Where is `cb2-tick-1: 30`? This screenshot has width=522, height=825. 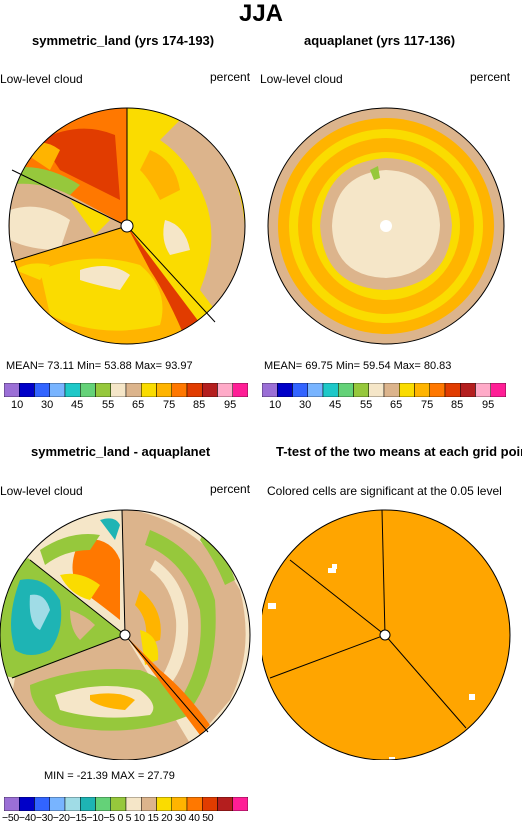 cb2-tick-1: 30 is located at coordinates (305, 405).